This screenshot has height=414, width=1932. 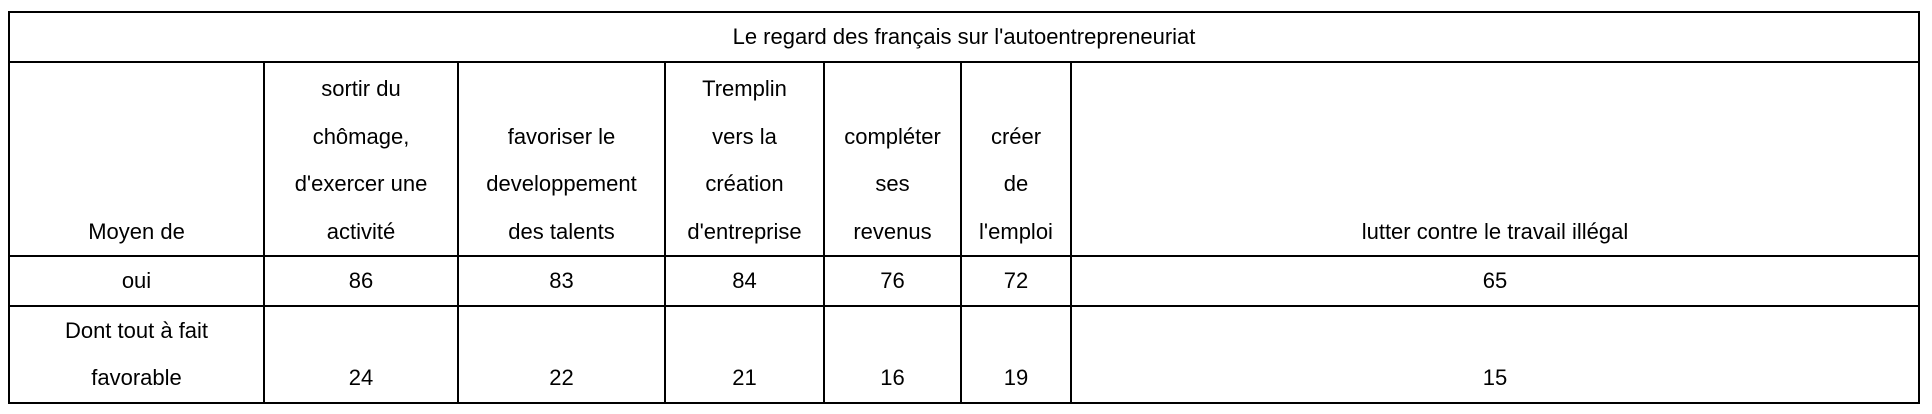 What do you see at coordinates (136, 159) in the screenshot?
I see `row-header-label: Moyen de` at bounding box center [136, 159].